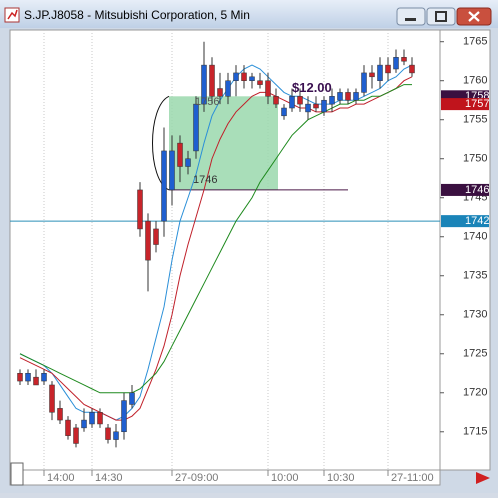 This screenshot has width=498, height=498. I want to click on maximize-button, so click(441, 16).